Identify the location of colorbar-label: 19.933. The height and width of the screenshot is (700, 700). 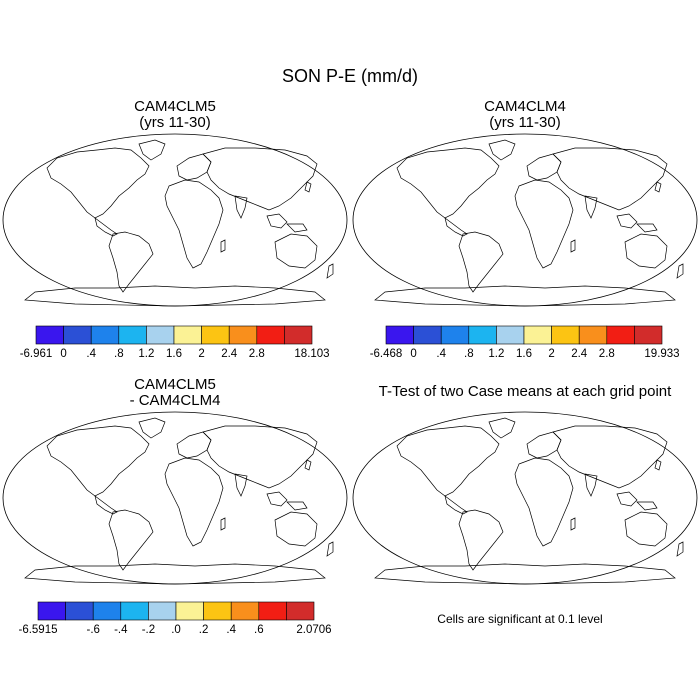
(661, 354).